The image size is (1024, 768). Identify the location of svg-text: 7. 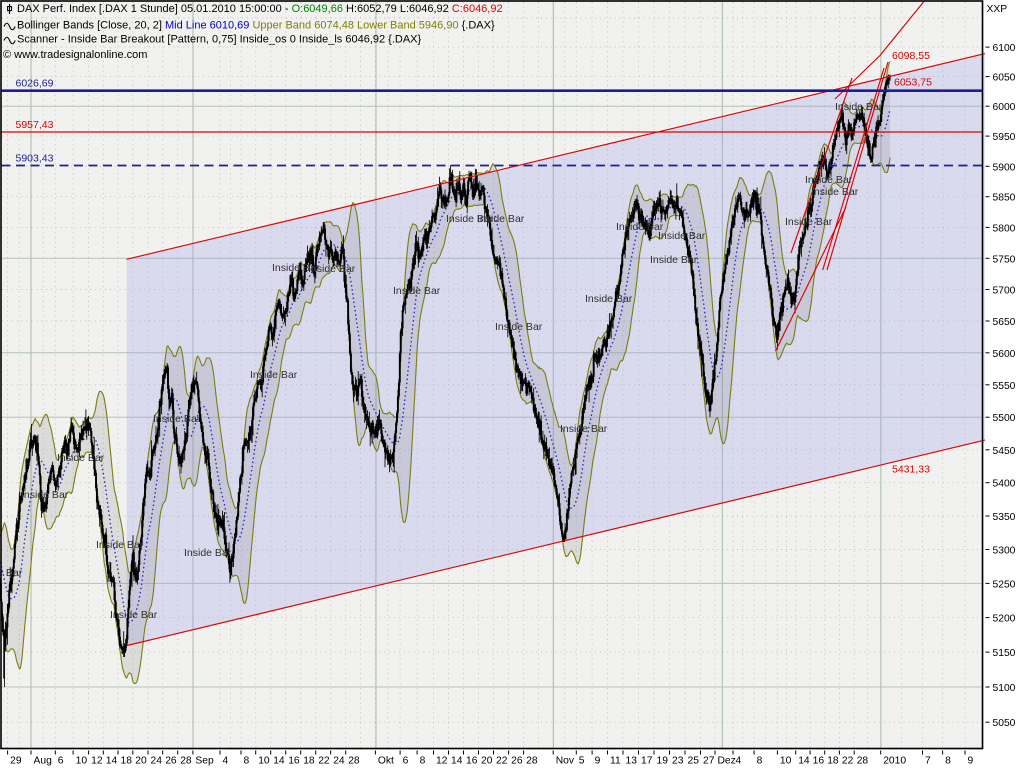
(928, 761).